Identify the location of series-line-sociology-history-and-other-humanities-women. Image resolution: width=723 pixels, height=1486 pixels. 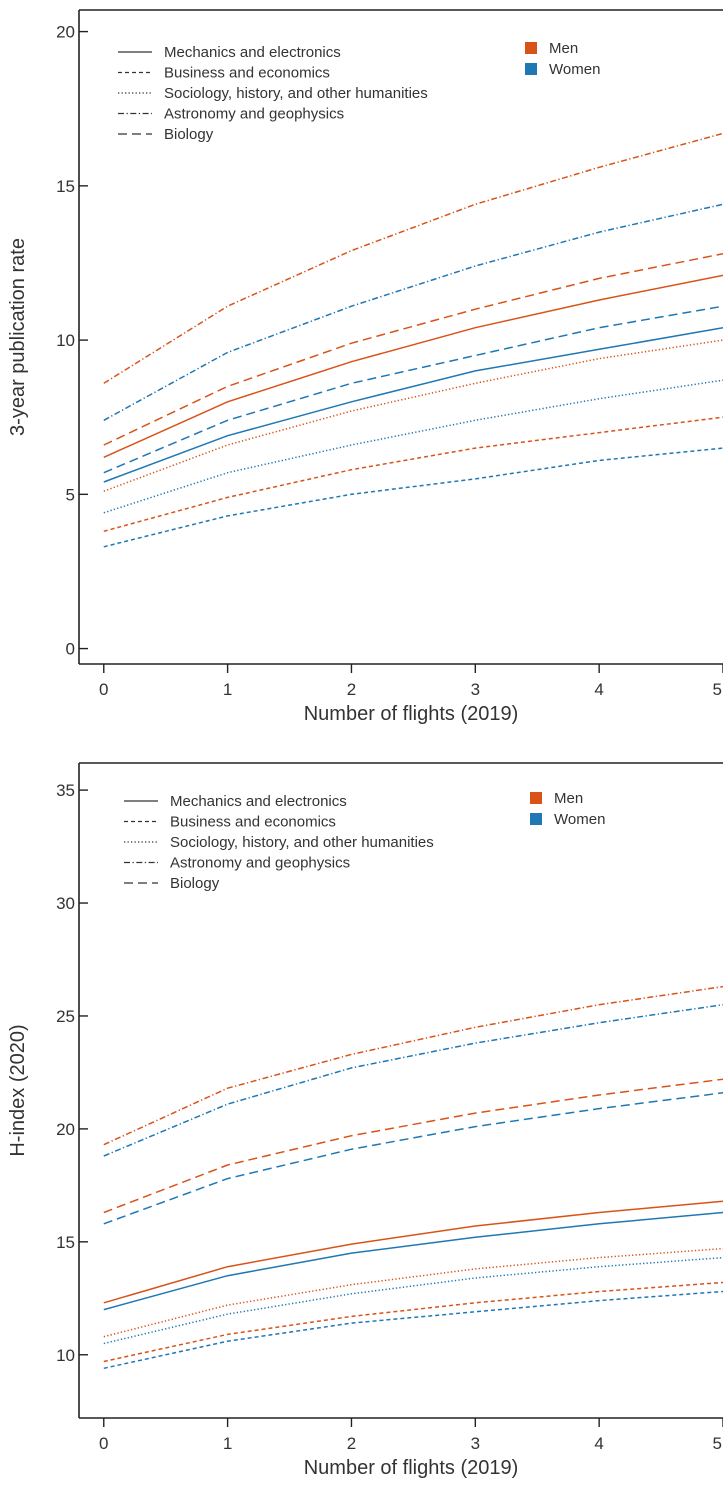
(413, 1300).